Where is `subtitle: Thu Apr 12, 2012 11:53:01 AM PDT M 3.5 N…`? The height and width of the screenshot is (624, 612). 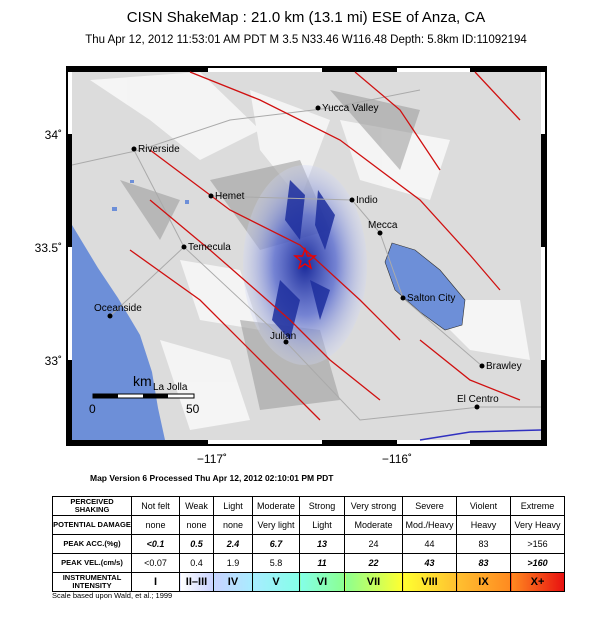
subtitle: Thu Apr 12, 2012 11:53:01 AM PDT M 3.5 N… is located at coordinates (306, 40).